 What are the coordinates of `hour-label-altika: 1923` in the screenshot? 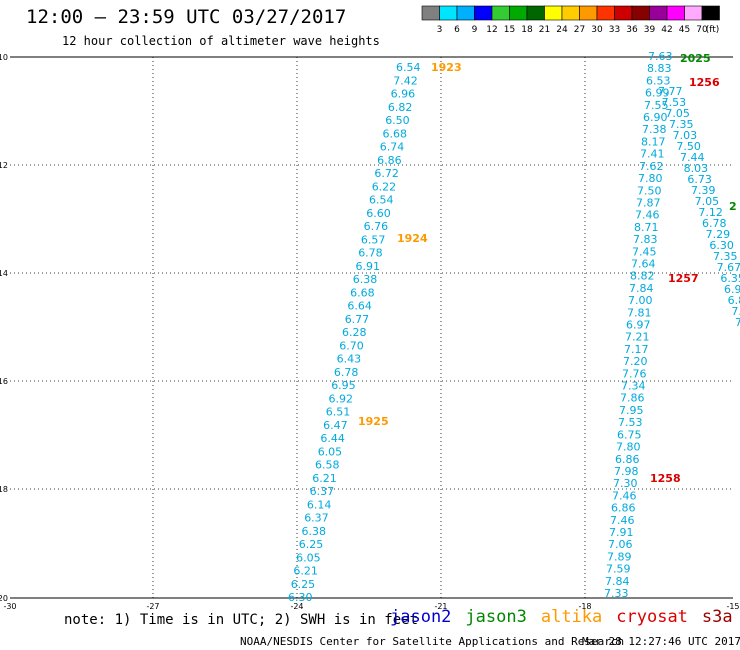 It's located at (446, 67).